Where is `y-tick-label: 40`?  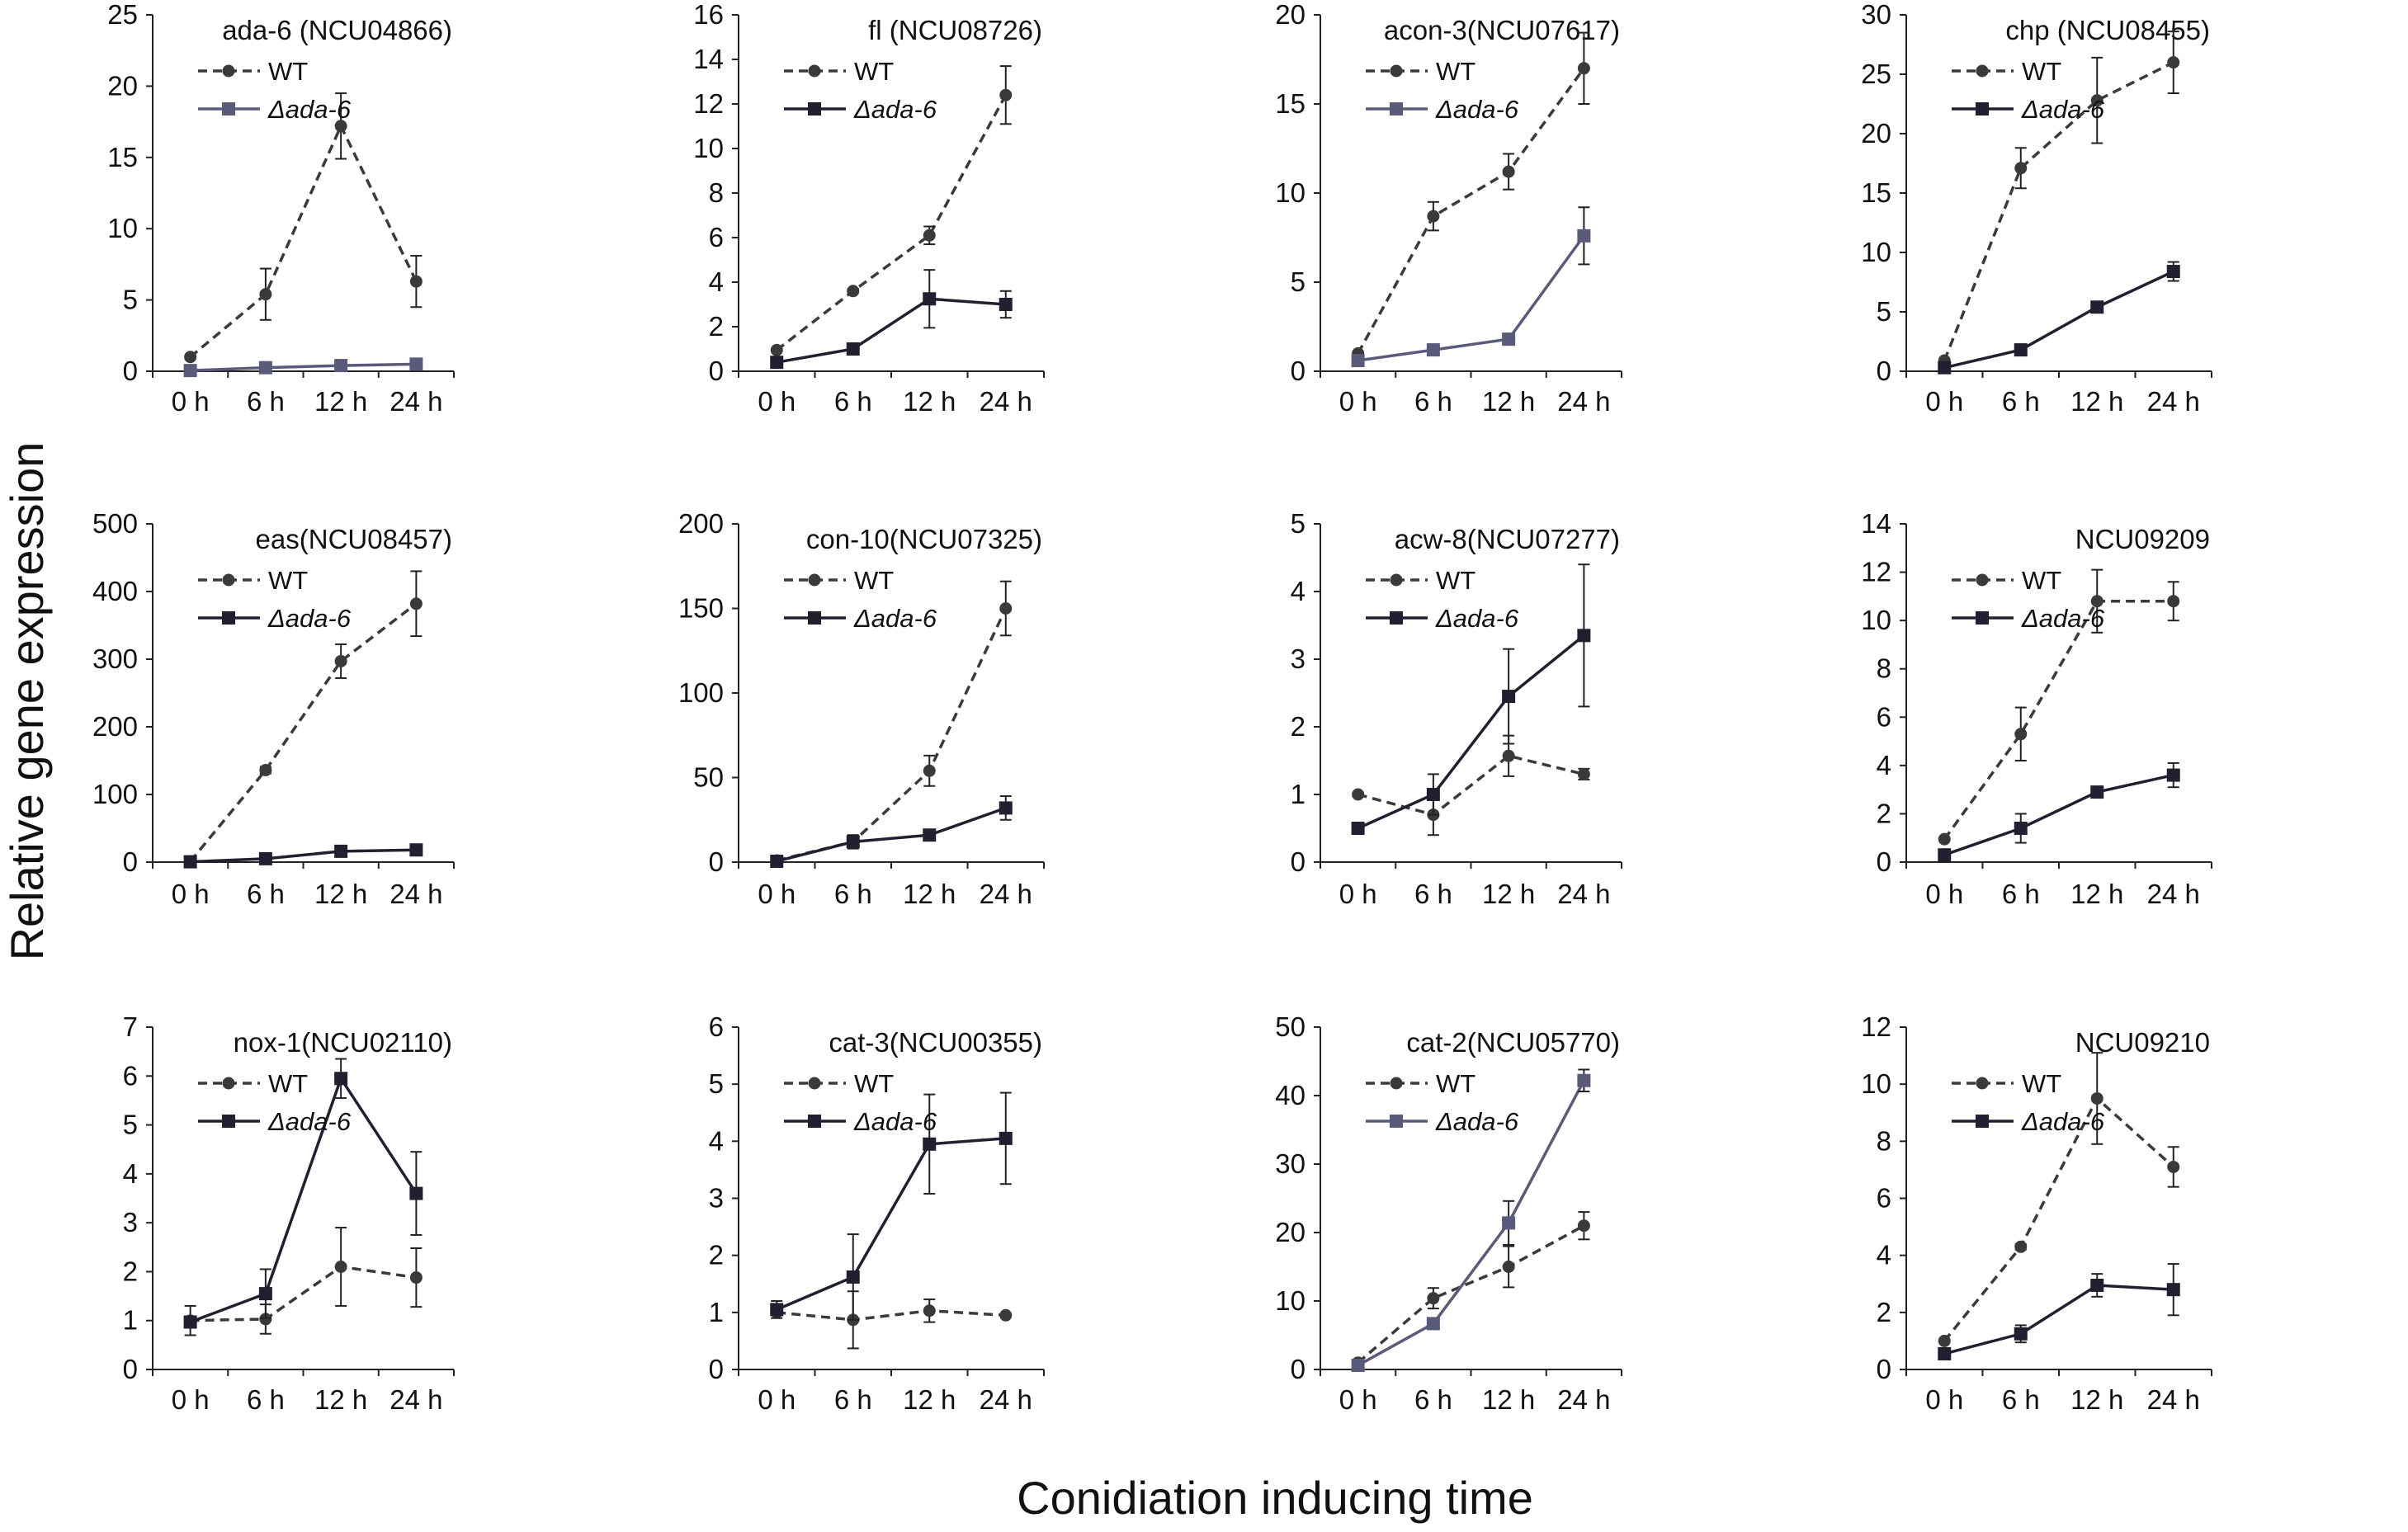
y-tick-label: 40 is located at coordinates (1290, 1095).